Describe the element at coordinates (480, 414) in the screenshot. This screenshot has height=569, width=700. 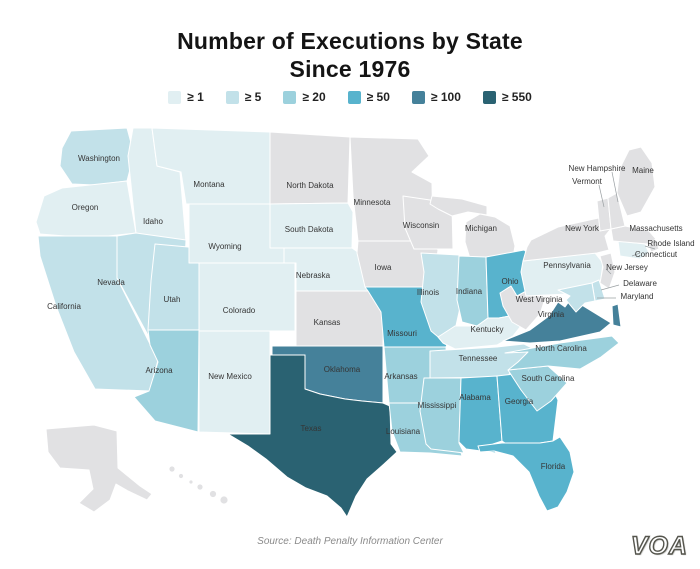
I see `state-AL` at that location.